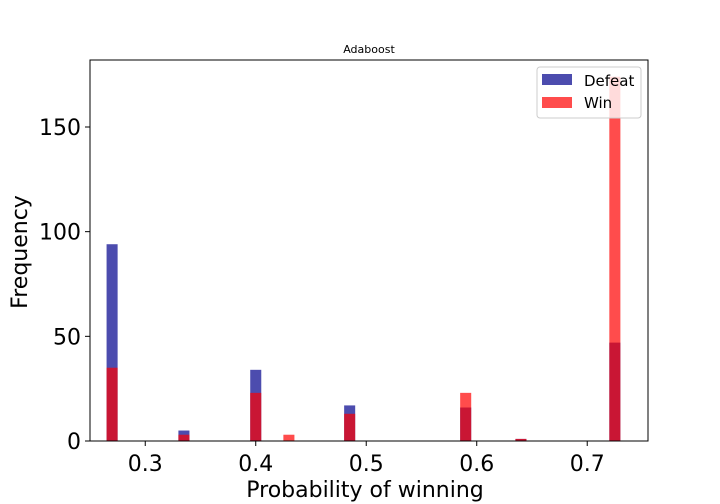 The image size is (720, 504). What do you see at coordinates (74, 442) in the screenshot?
I see `y-tick-label: 0` at bounding box center [74, 442].